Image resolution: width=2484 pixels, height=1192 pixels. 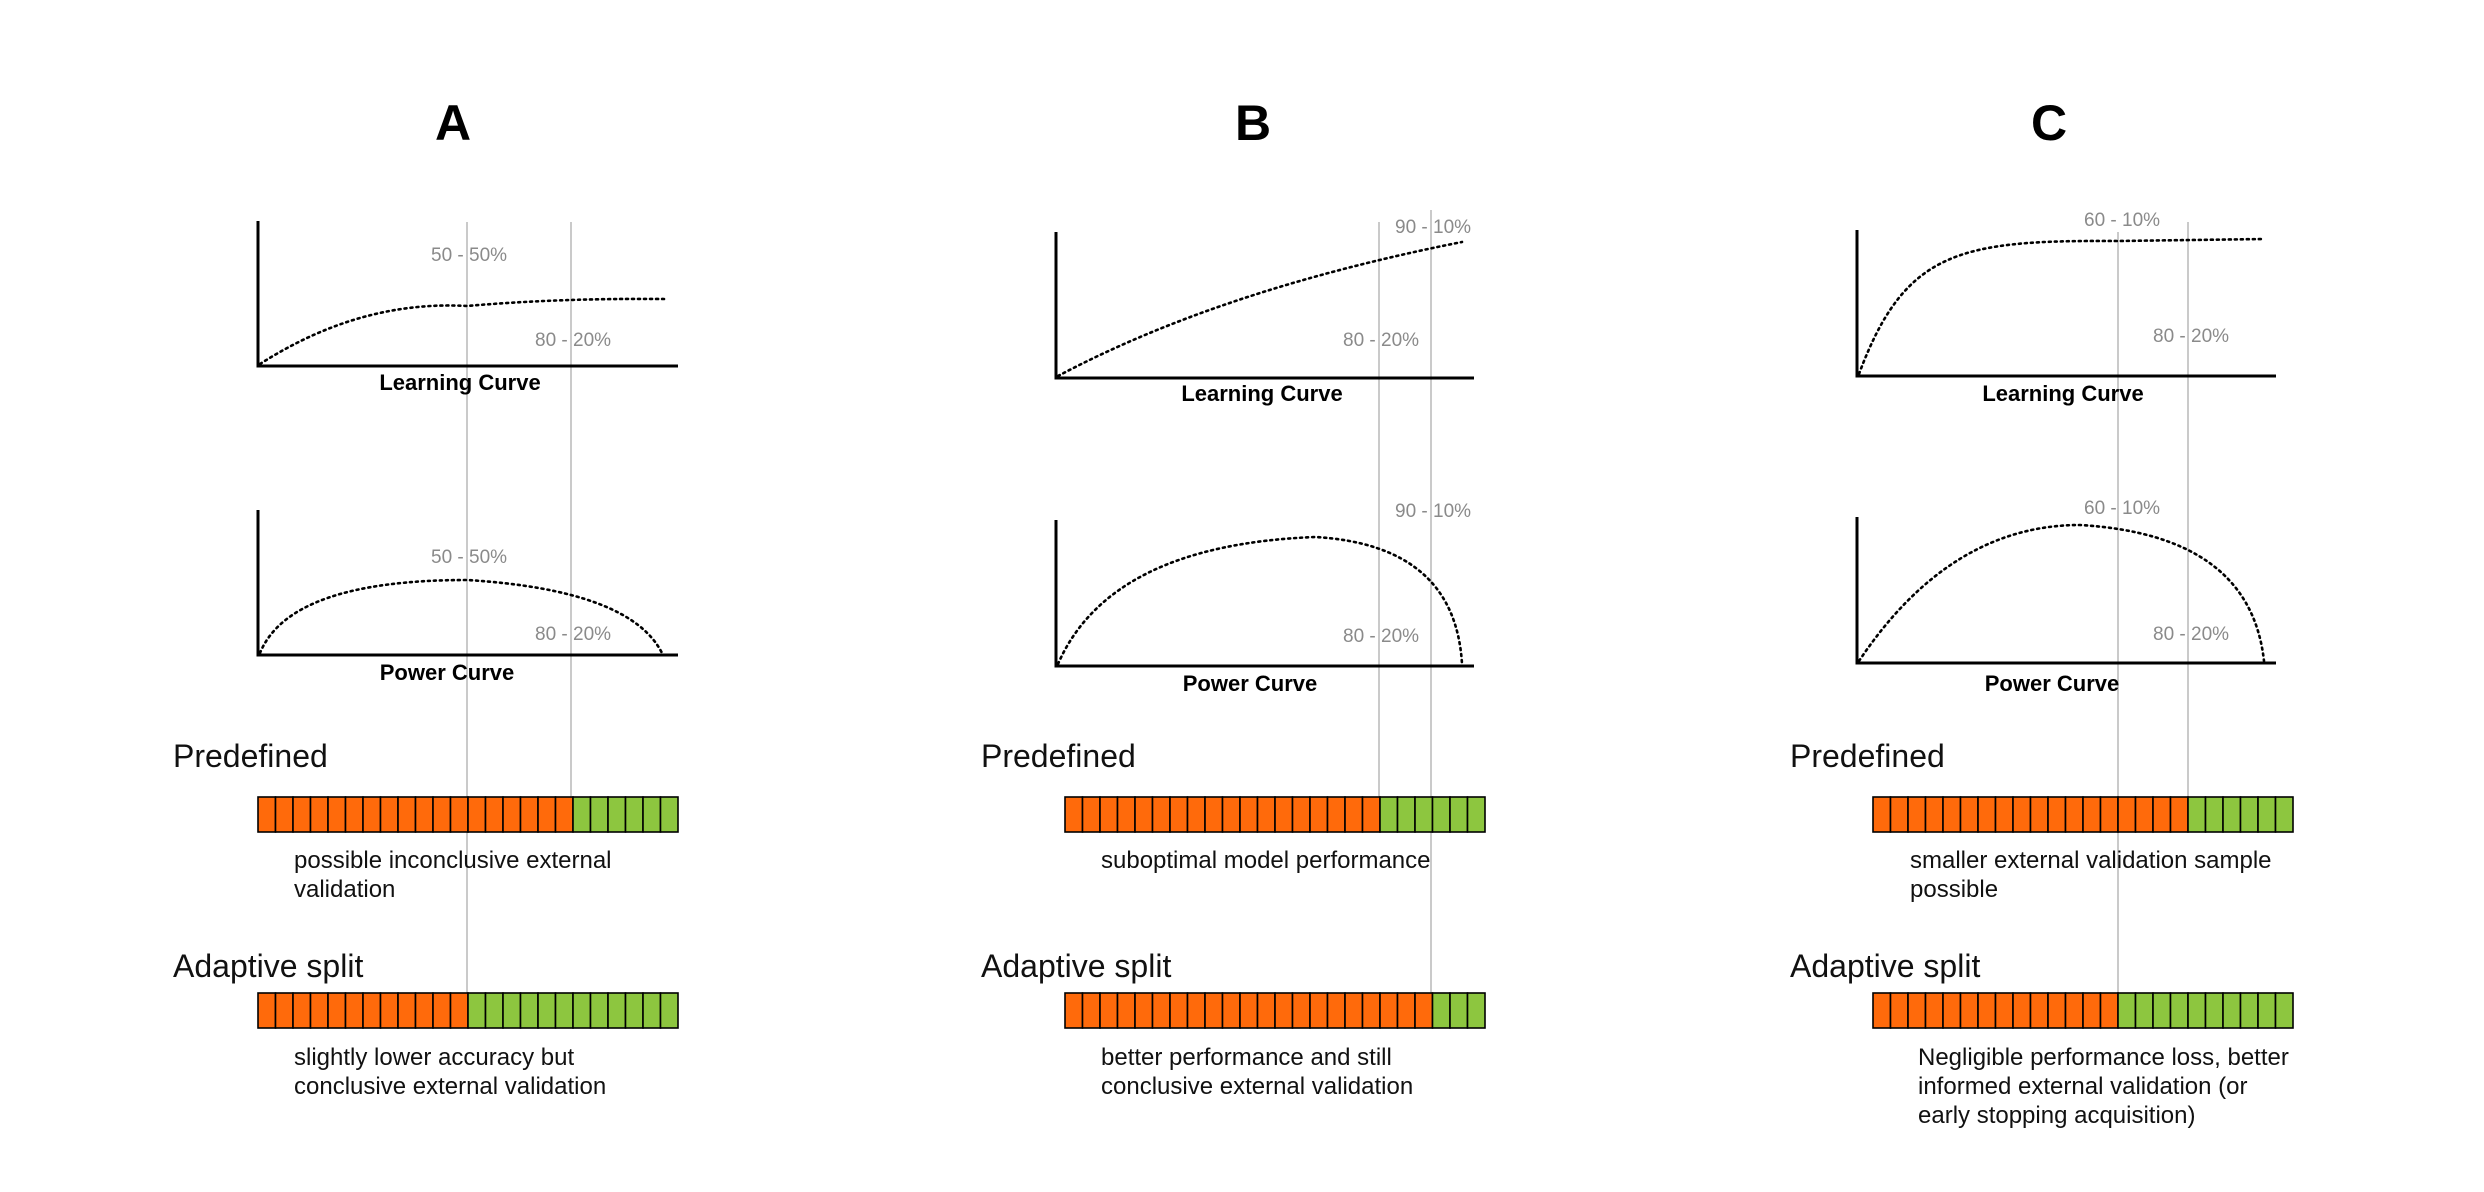 What do you see at coordinates (469, 557) in the screenshot?
I see `split-annotation-upper: 50 - 50%` at bounding box center [469, 557].